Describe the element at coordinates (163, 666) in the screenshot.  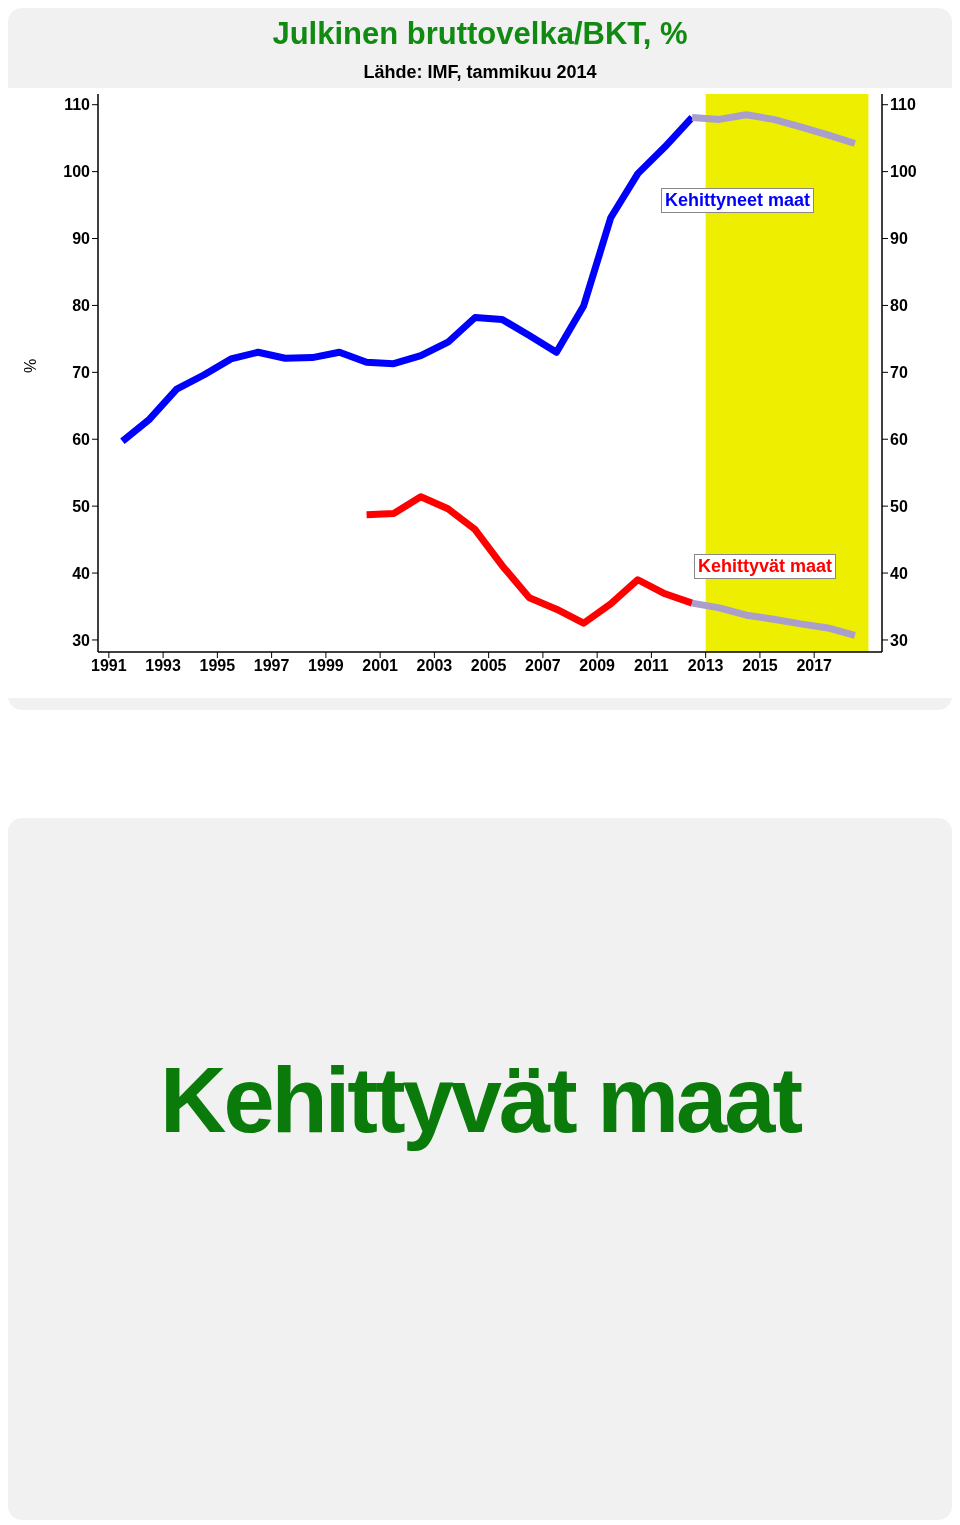
I see `x-tick-label: 1993` at that location.